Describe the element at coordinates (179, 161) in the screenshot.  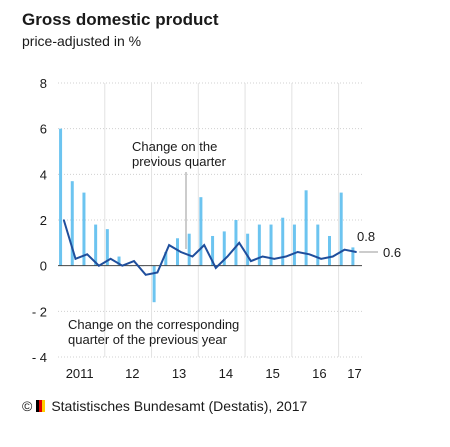
I see `quarter-annotation-line2: previous quarter` at that location.